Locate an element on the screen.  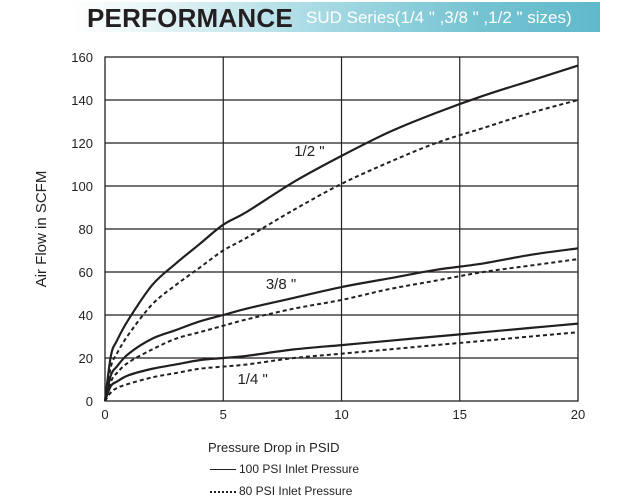
x-tick-label: 5 is located at coordinates (223, 414).